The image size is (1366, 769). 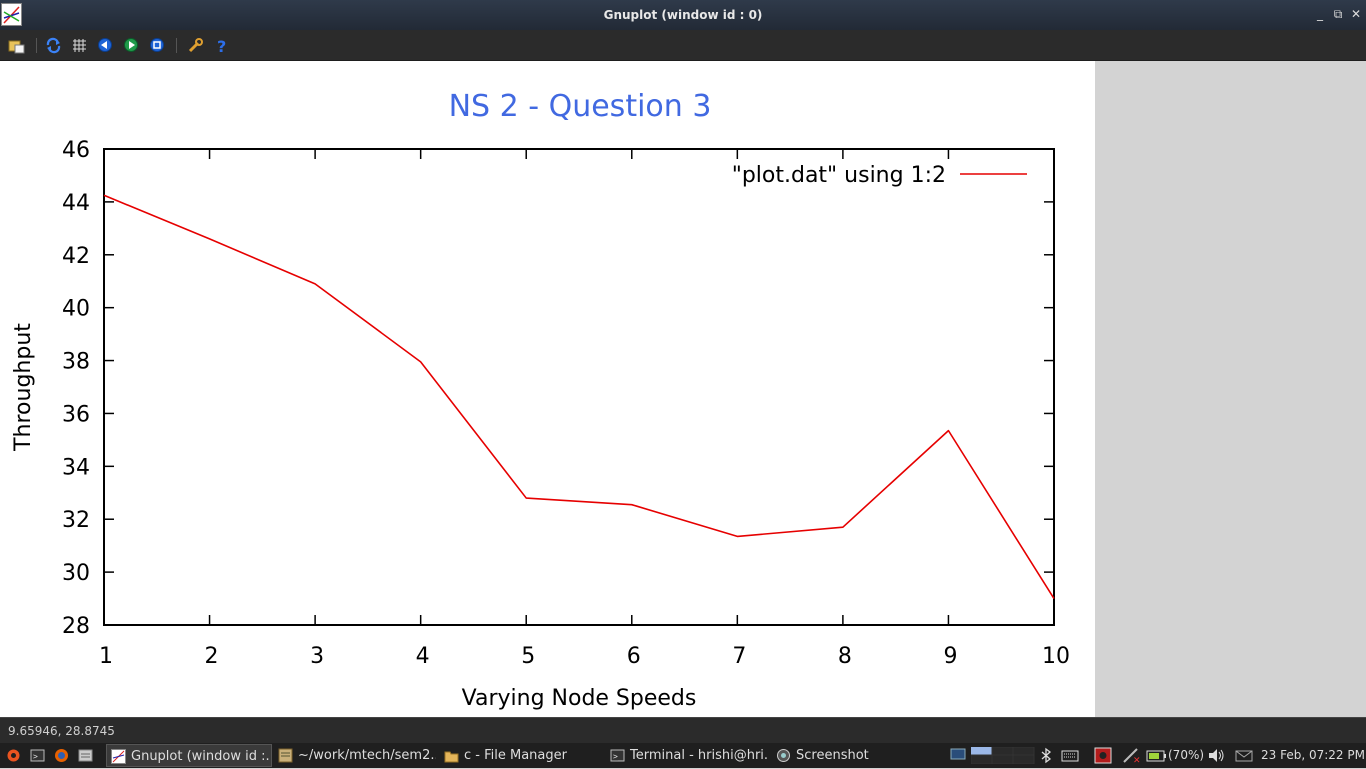 What do you see at coordinates (76, 573) in the screenshot?
I see `y-tick-label: 30` at bounding box center [76, 573].